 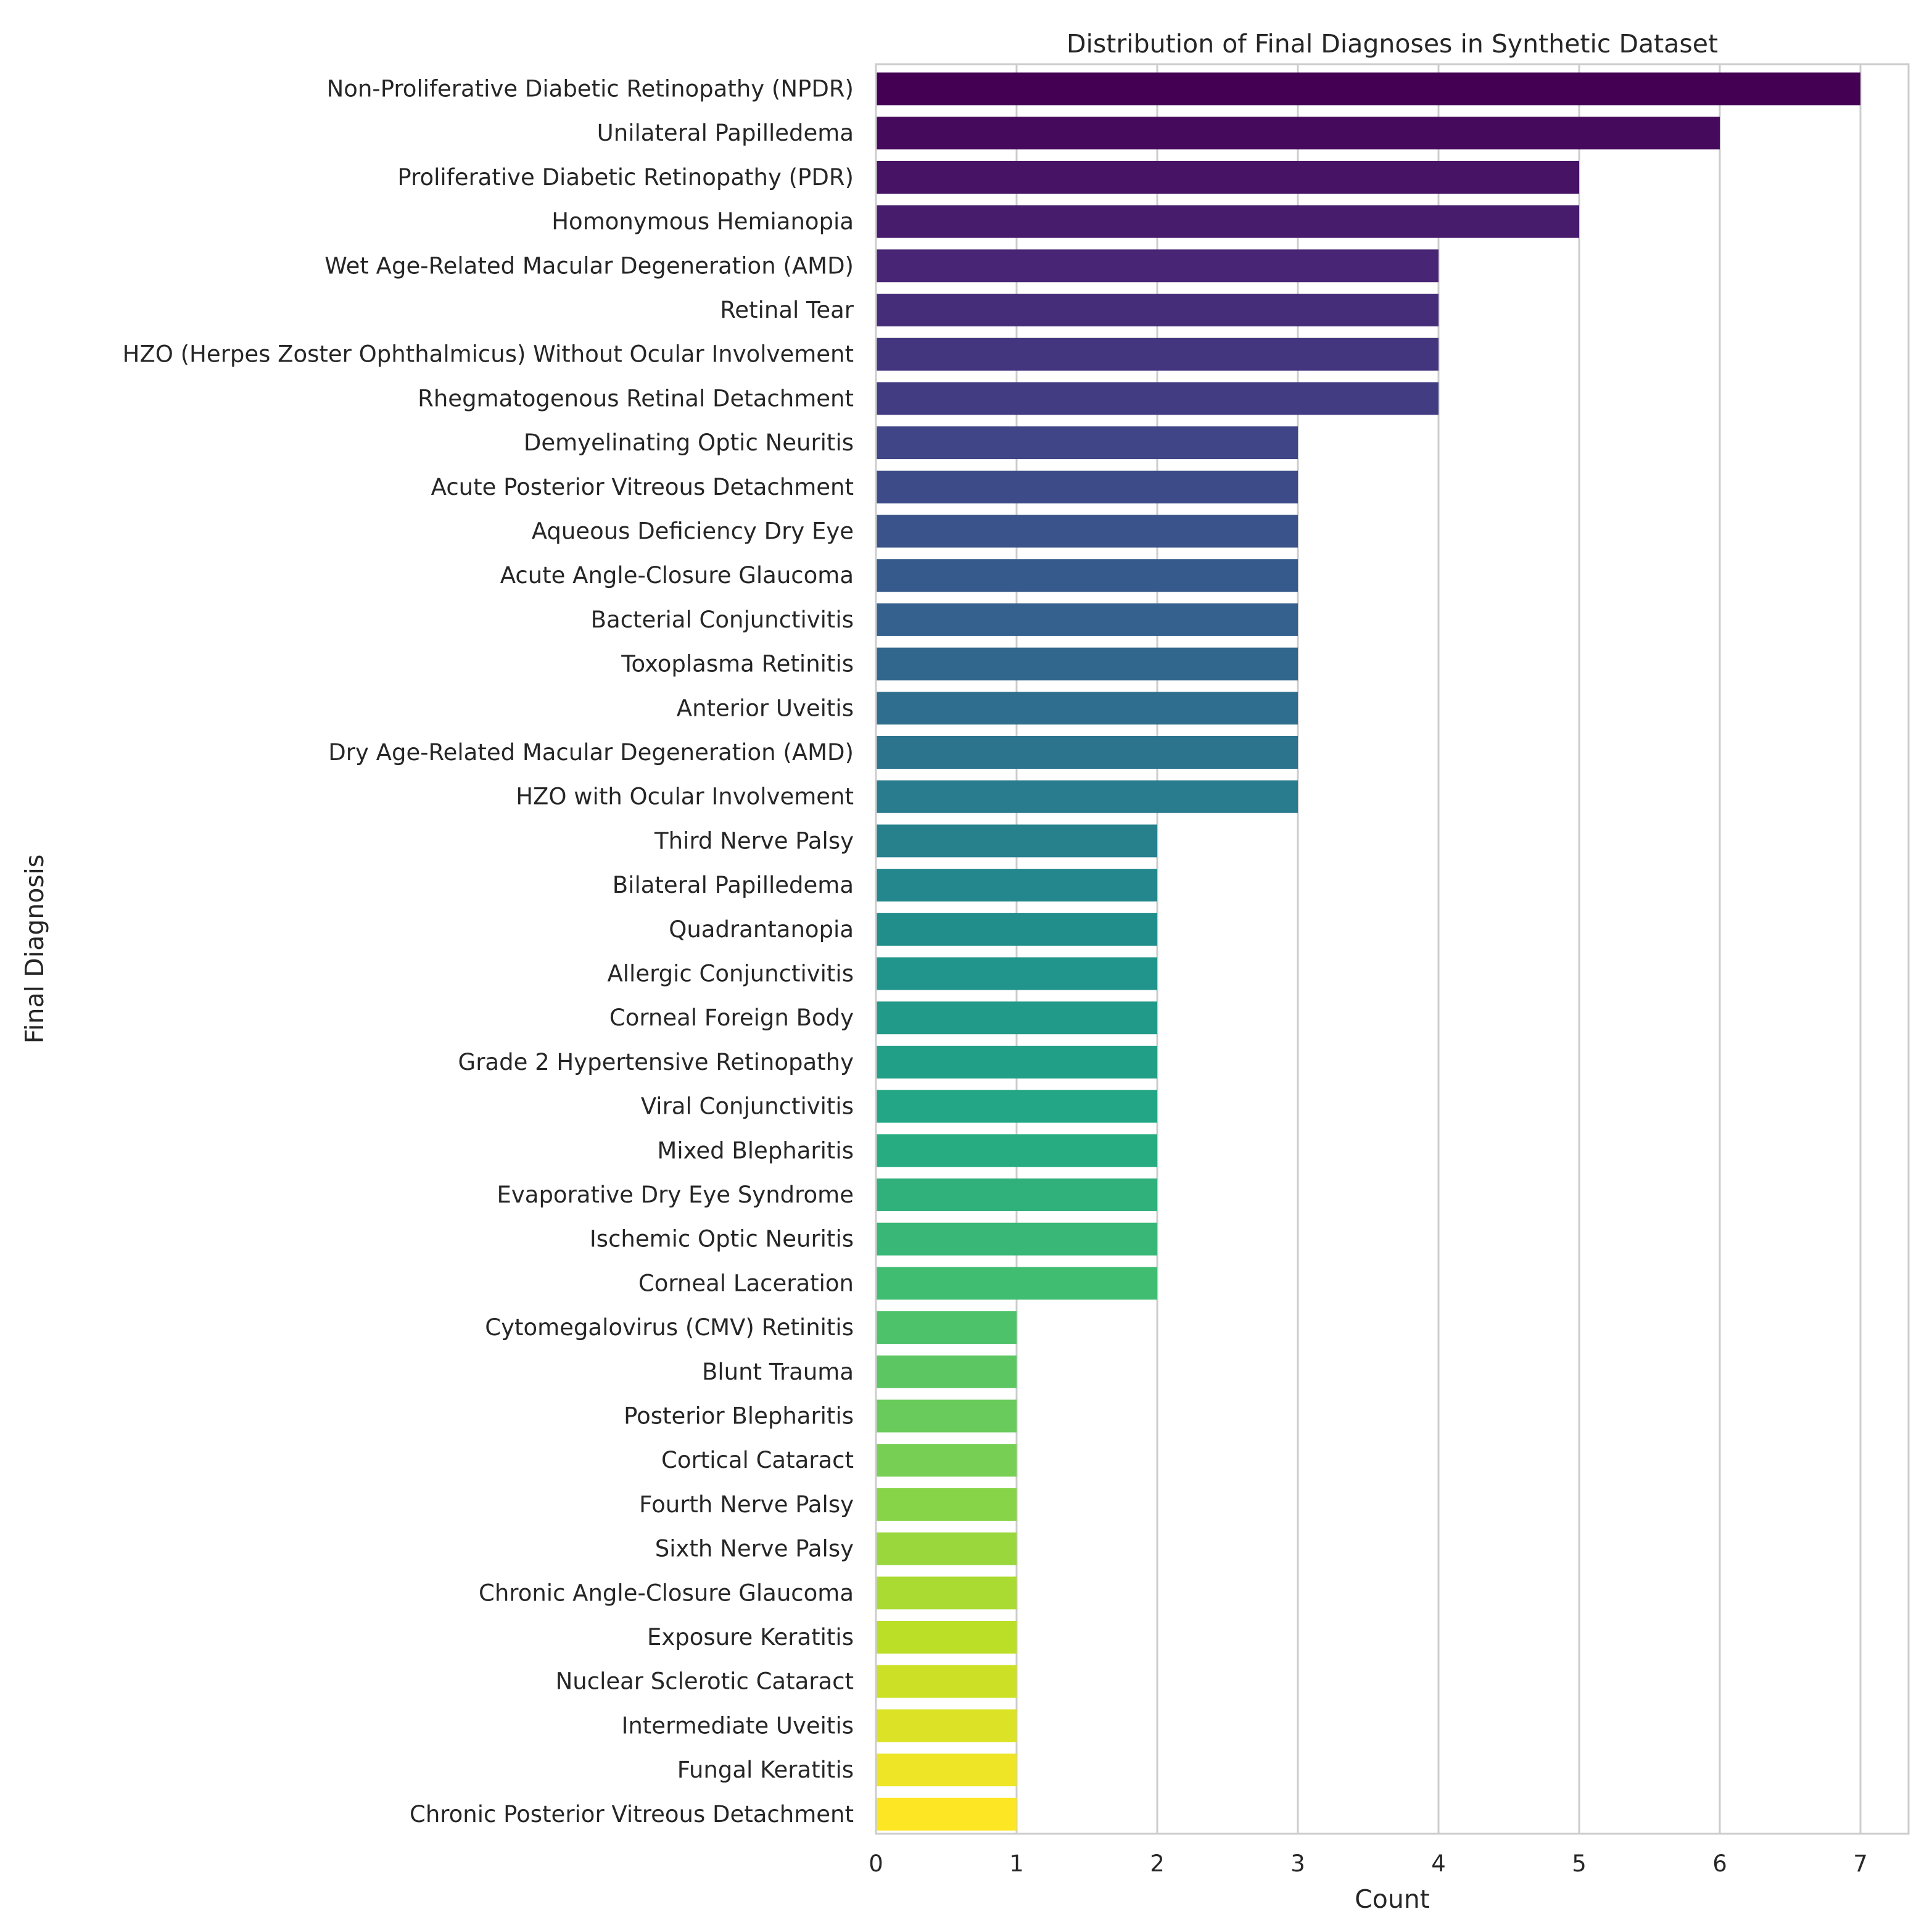 What do you see at coordinates (754, 840) in the screenshot?
I see `y-tick-label: Third Nerve Palsy` at bounding box center [754, 840].